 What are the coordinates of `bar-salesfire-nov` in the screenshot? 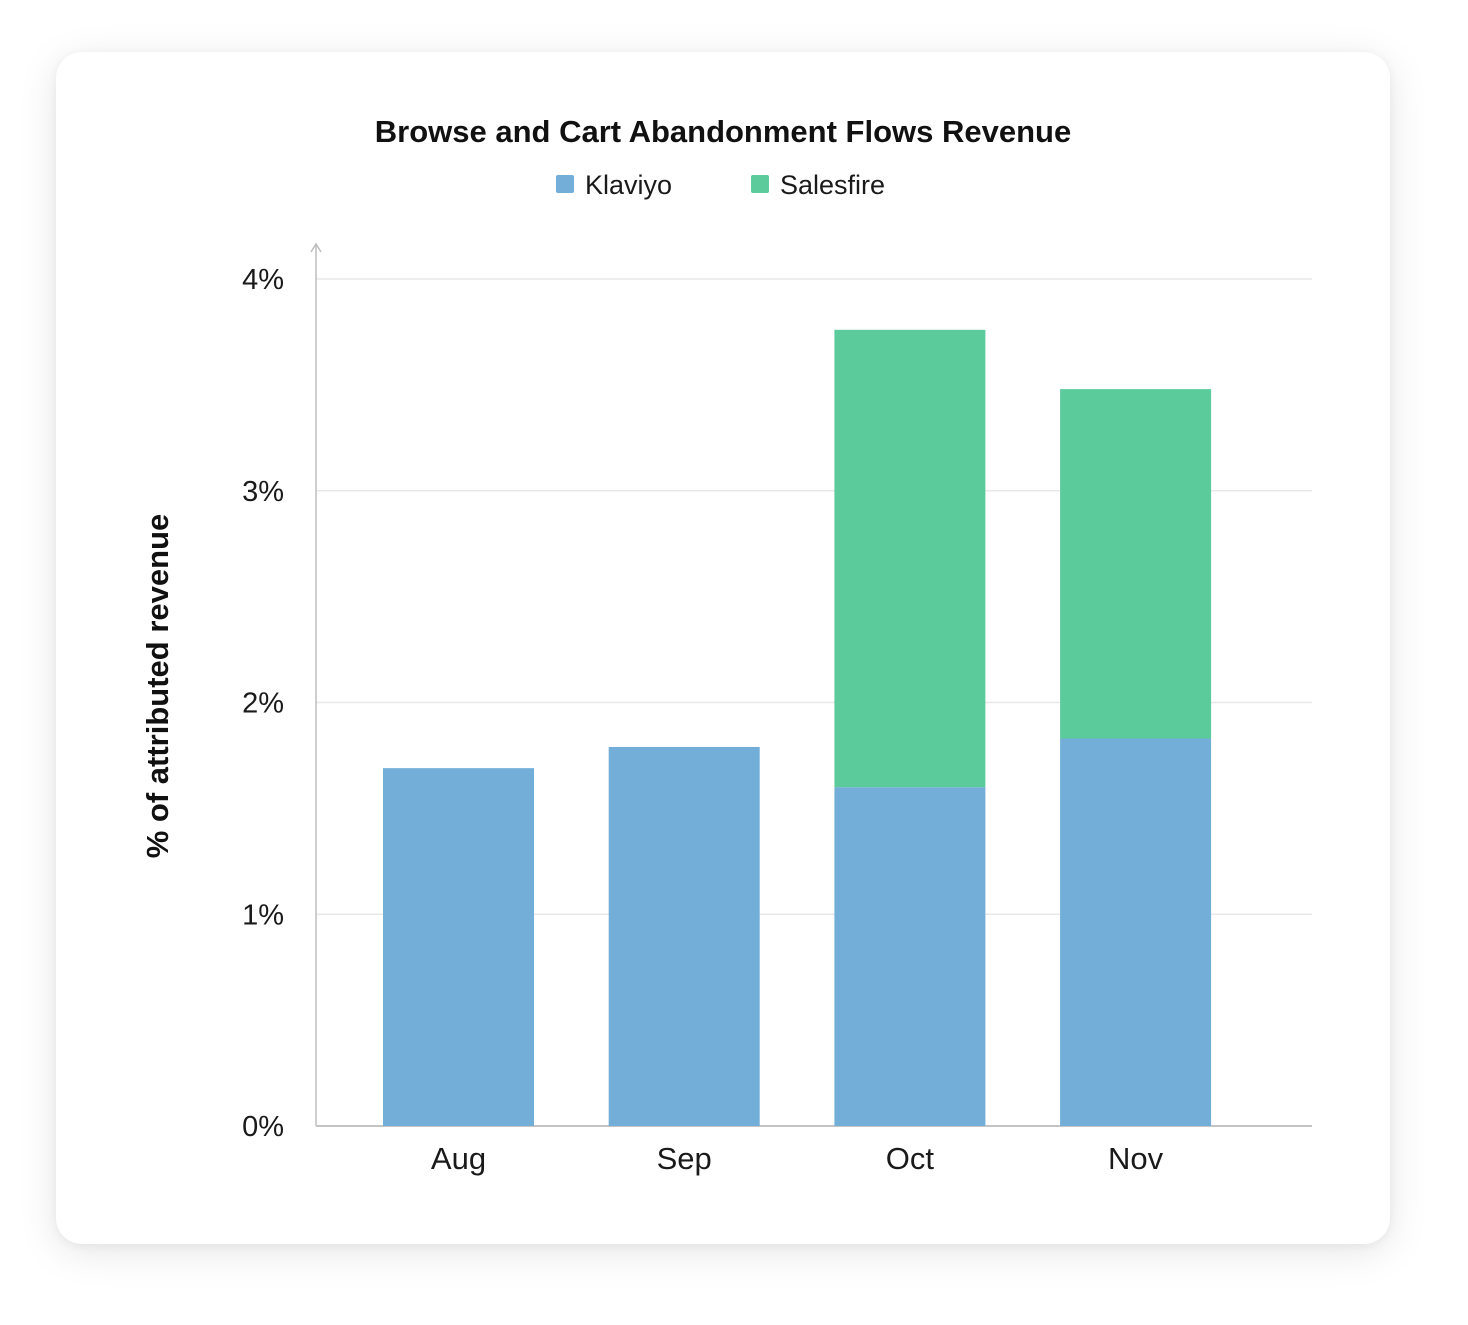 It's located at (1136, 564).